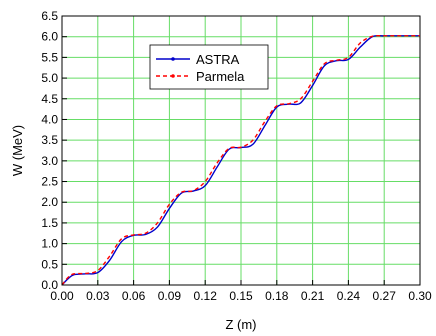 The image size is (436, 336). What do you see at coordinates (220, 76) in the screenshot?
I see `legend-label-parmela: Parmela` at bounding box center [220, 76].